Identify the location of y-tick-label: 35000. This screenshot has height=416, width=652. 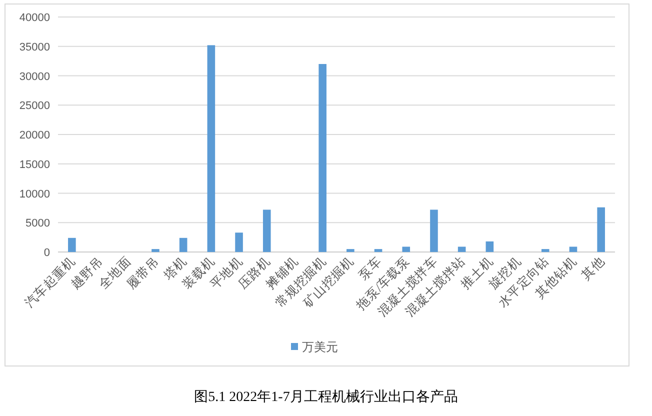
(34, 47).